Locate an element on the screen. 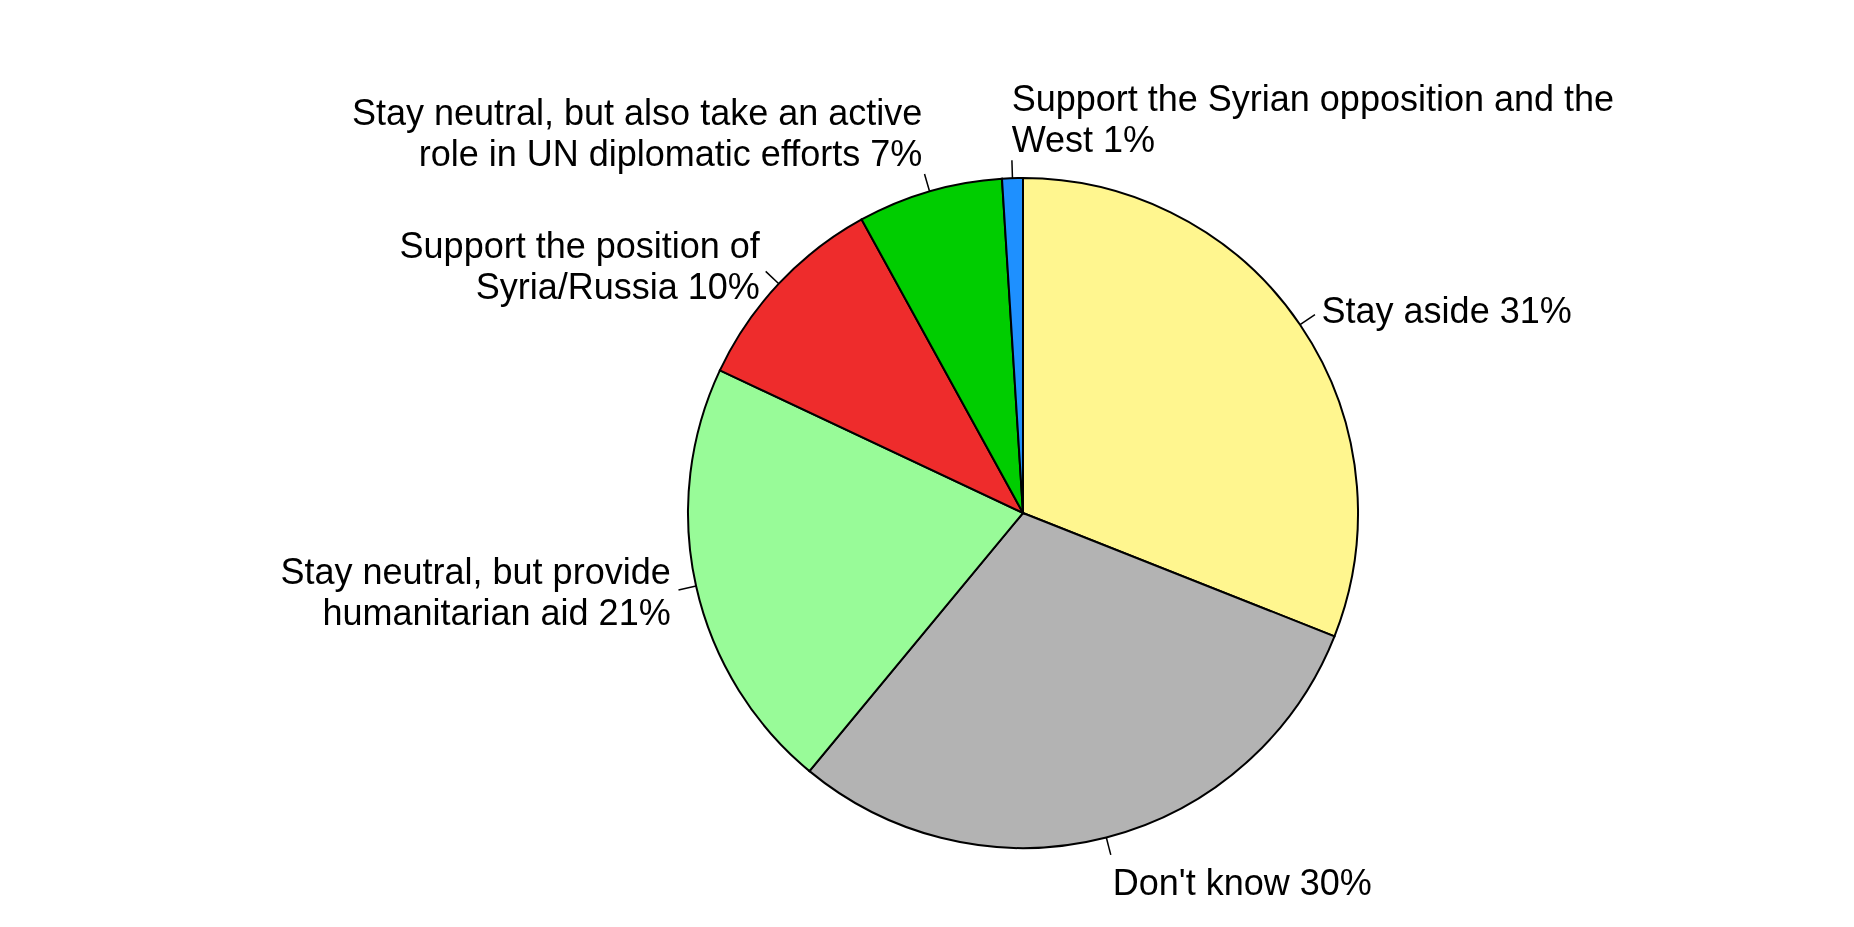  slice-label: Support the Syrian opposition and the West 1% is located at coordinates (1313, 119).